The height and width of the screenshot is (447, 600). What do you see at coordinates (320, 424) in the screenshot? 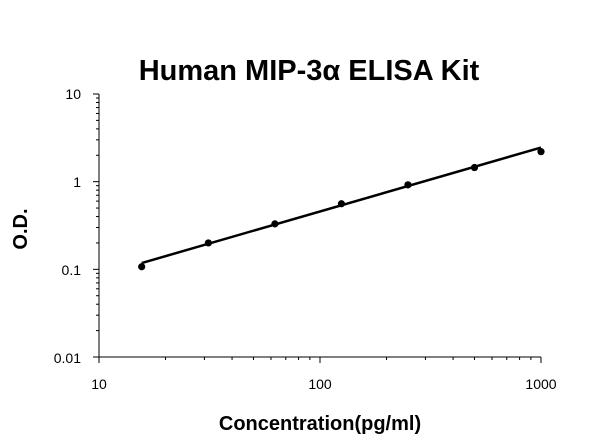
I see `x-axis-label: Concentration(pg/ml)` at bounding box center [320, 424].